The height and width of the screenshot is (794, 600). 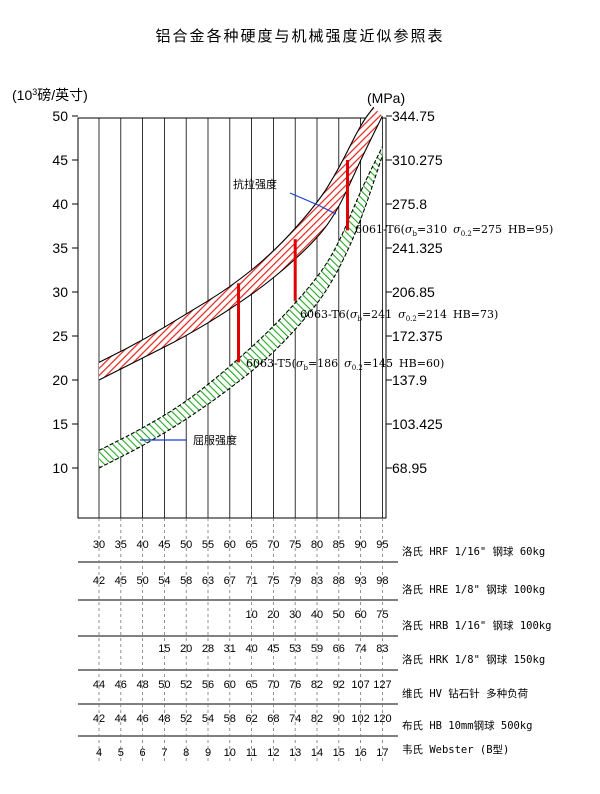 I want to click on scale-value: 66, so click(x=339, y=649).